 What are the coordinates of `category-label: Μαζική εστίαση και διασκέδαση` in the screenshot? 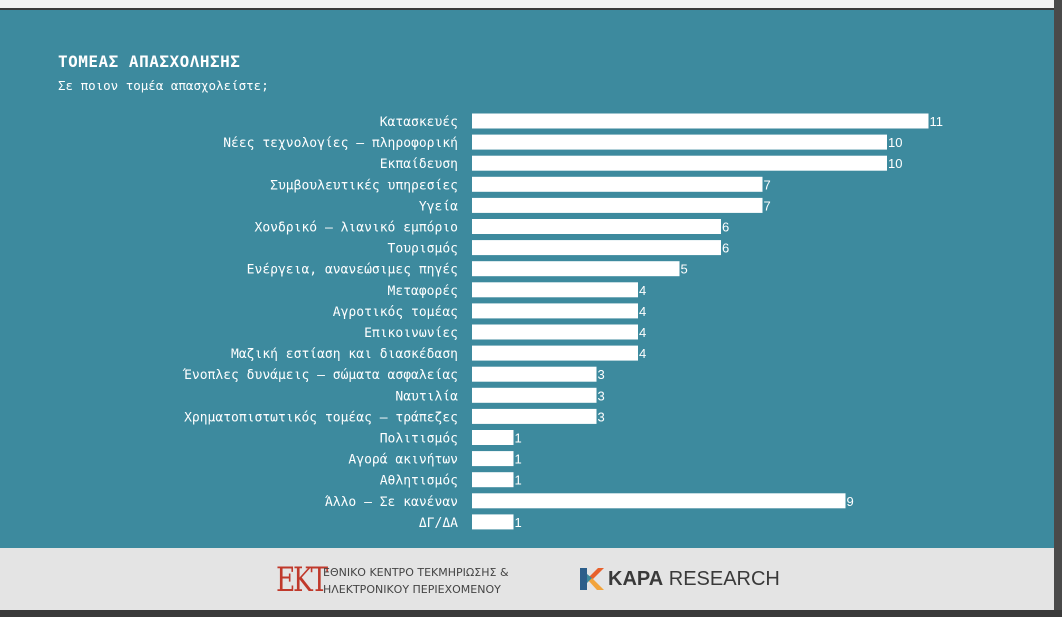 It's located at (344, 354).